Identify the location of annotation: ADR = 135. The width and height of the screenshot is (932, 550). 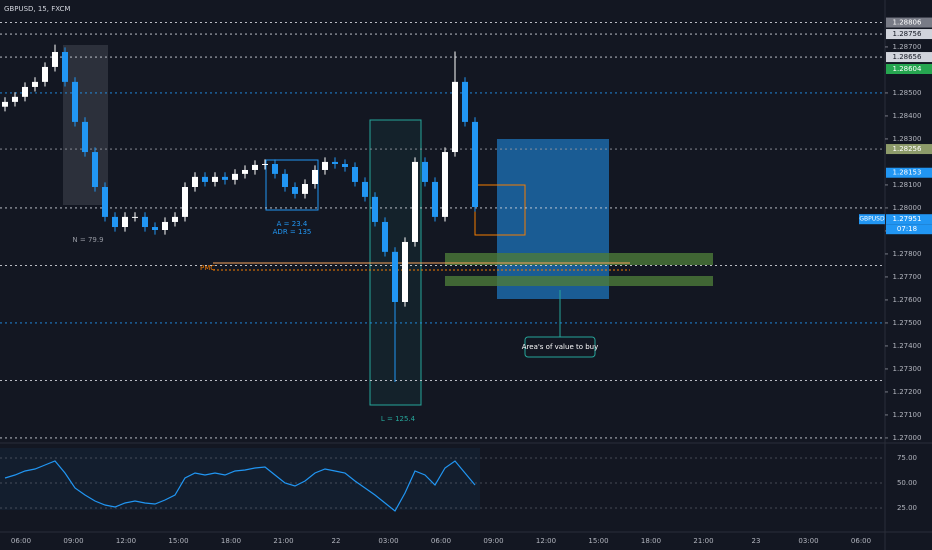
(292, 232).